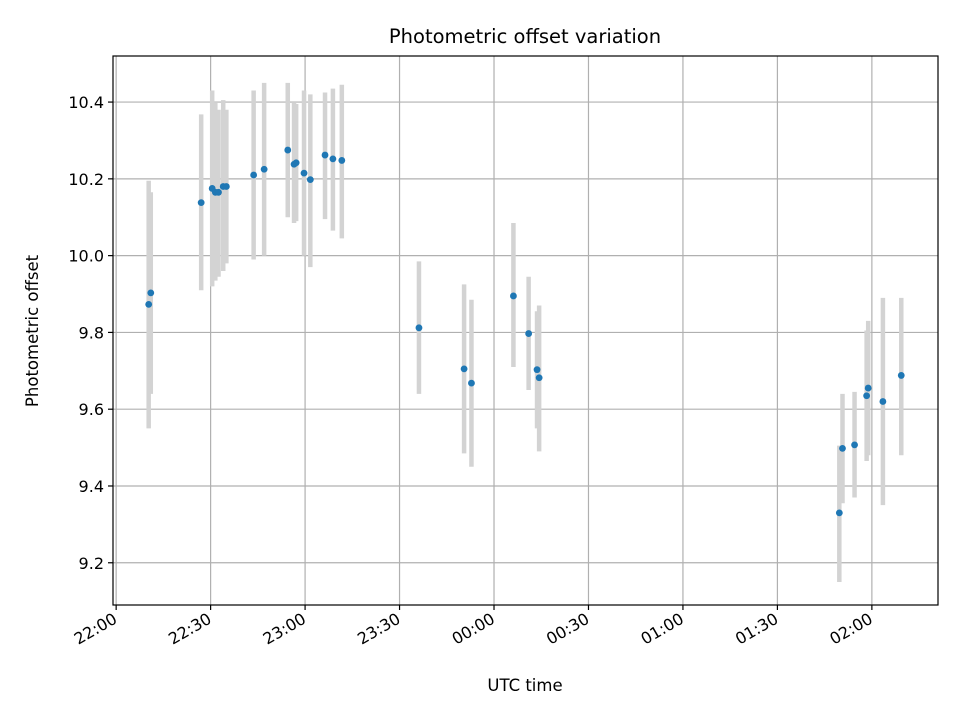 Image resolution: width=960 pixels, height=720 pixels. What do you see at coordinates (32, 330) in the screenshot?
I see `y-axis-title: Photometric offset` at bounding box center [32, 330].